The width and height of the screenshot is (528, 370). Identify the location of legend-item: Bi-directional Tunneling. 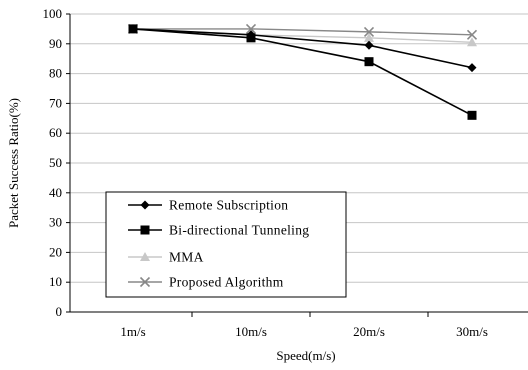
(218, 230).